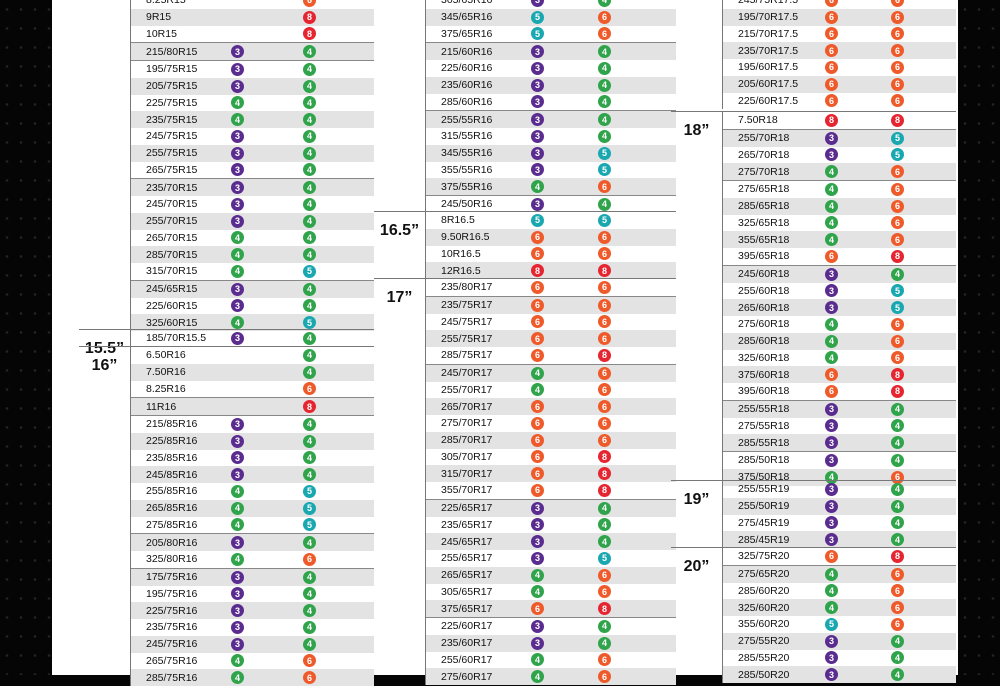 Image resolution: width=1000 pixels, height=686 pixels. What do you see at coordinates (551, 457) in the screenshot?
I see `table-row: 305/70R17 6 8` at bounding box center [551, 457].